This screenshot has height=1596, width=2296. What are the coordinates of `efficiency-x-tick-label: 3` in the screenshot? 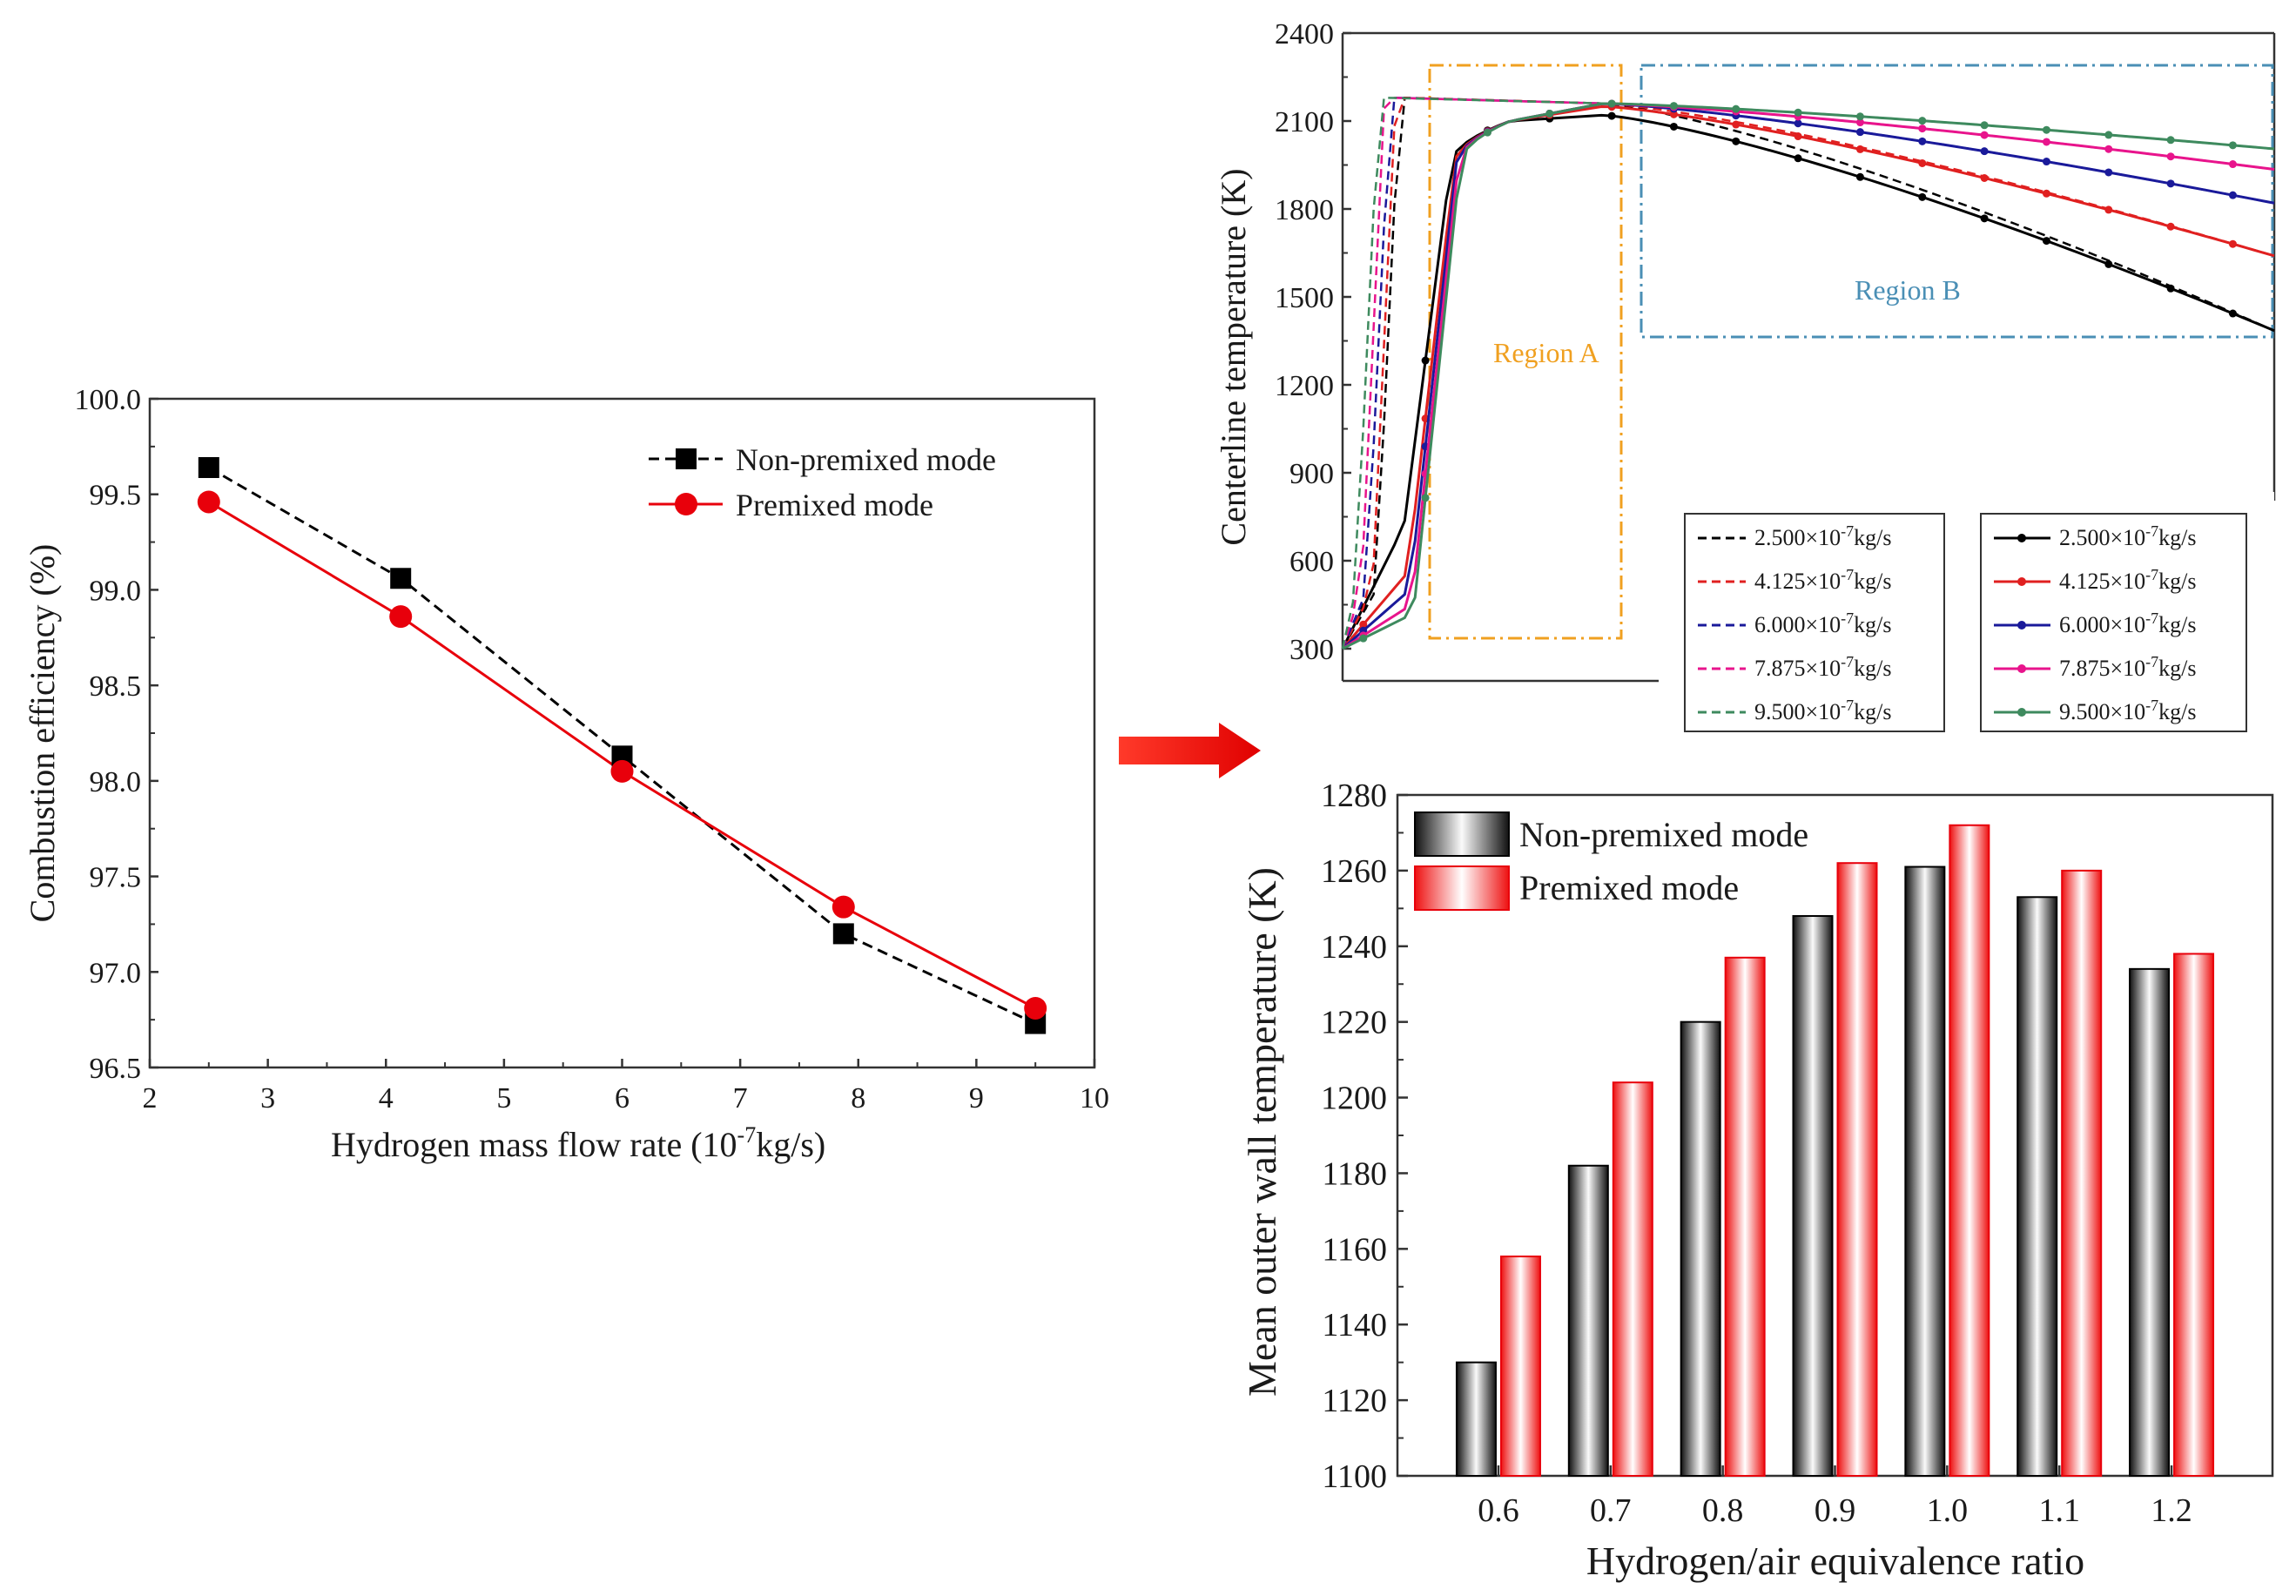 It's located at (267, 1098).